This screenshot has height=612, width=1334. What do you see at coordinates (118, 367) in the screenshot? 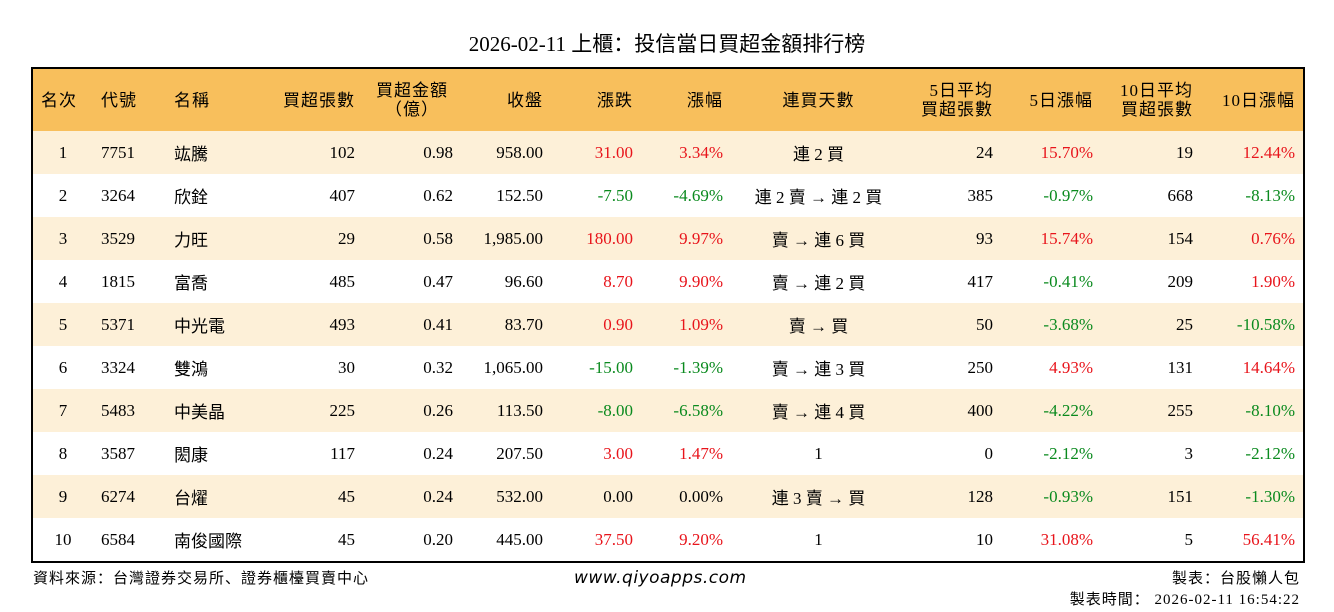
I see `table-cell: 3324` at bounding box center [118, 367].